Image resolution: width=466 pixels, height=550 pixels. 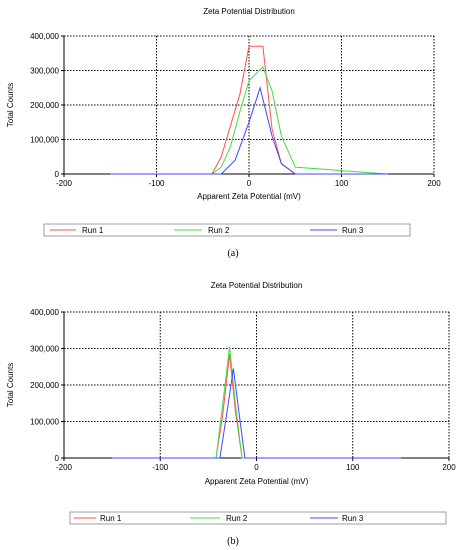 What do you see at coordinates (232, 253) in the screenshot?
I see `panel-label: (a)` at bounding box center [232, 253].